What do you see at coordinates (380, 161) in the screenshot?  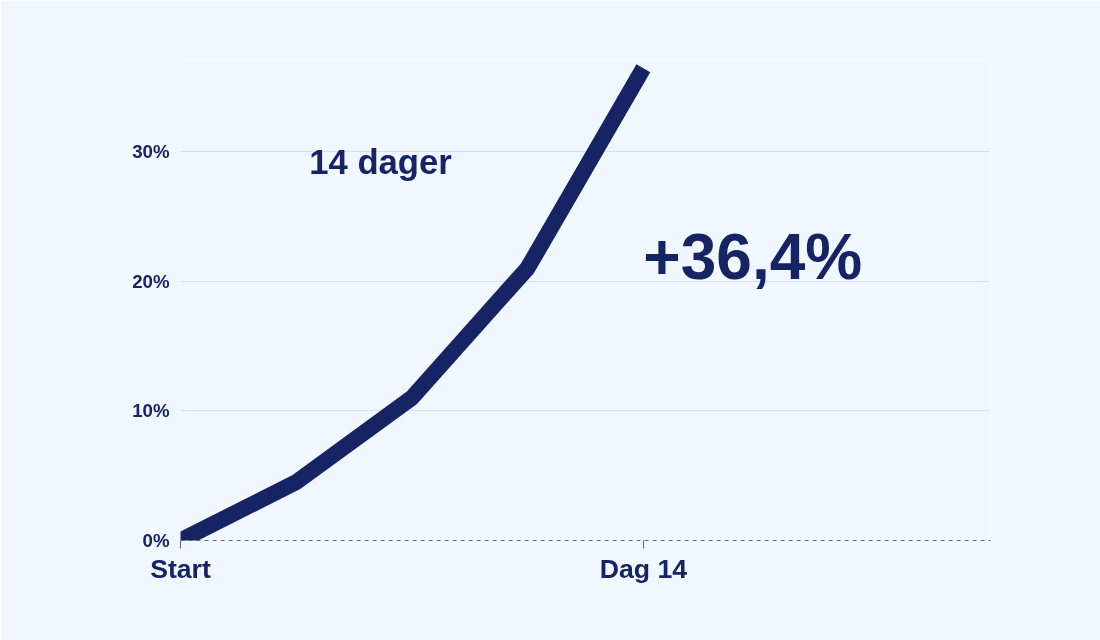 I see `annotation: 14 dager` at bounding box center [380, 161].